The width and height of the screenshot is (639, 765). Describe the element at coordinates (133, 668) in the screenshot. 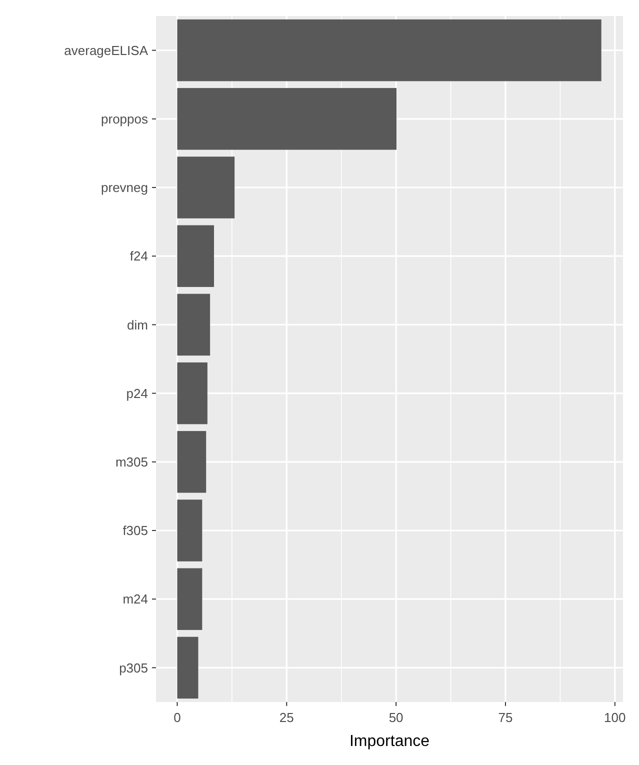

I see `y-tick-label: p305` at that location.